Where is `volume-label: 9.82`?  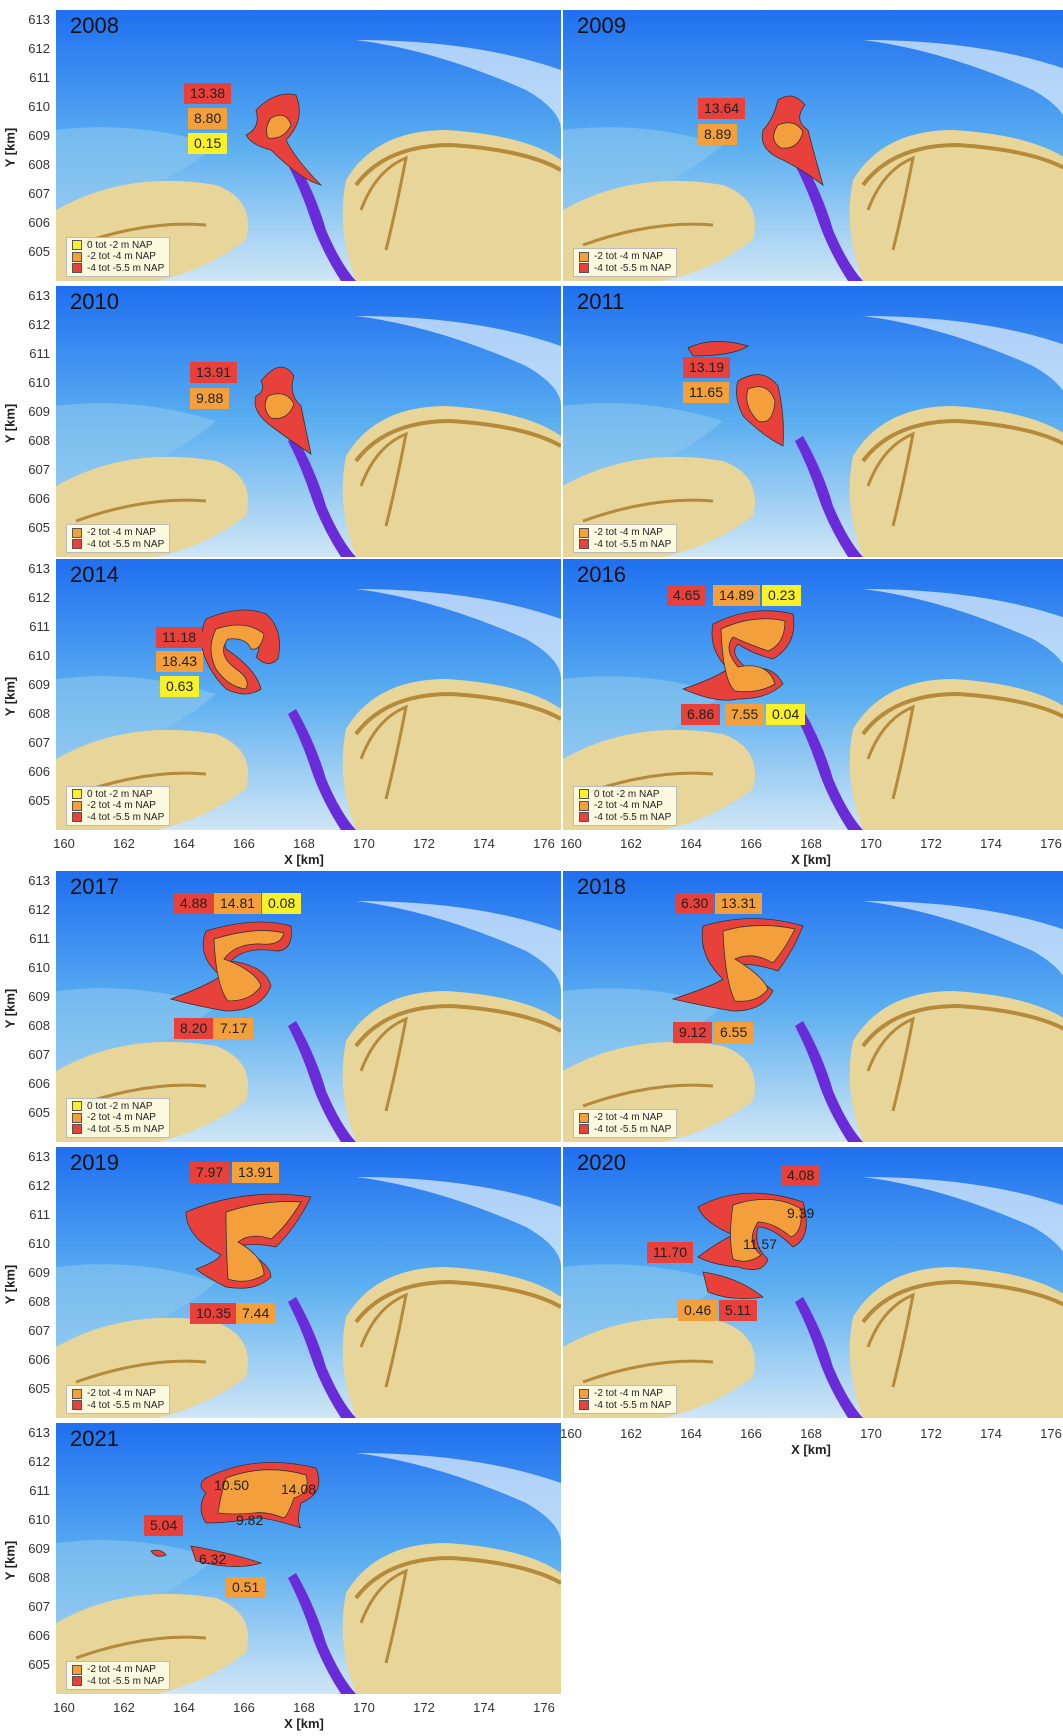
volume-label: 9.82 is located at coordinates (250, 1520).